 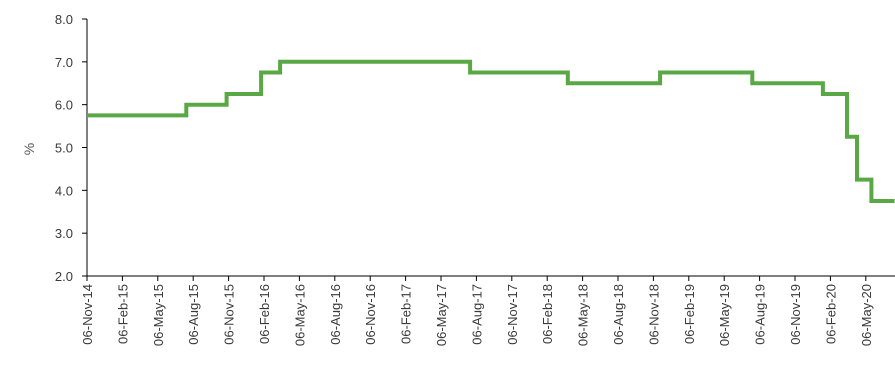 What do you see at coordinates (406, 314) in the screenshot?
I see `x-tick-label: 06-Feb-17` at bounding box center [406, 314].